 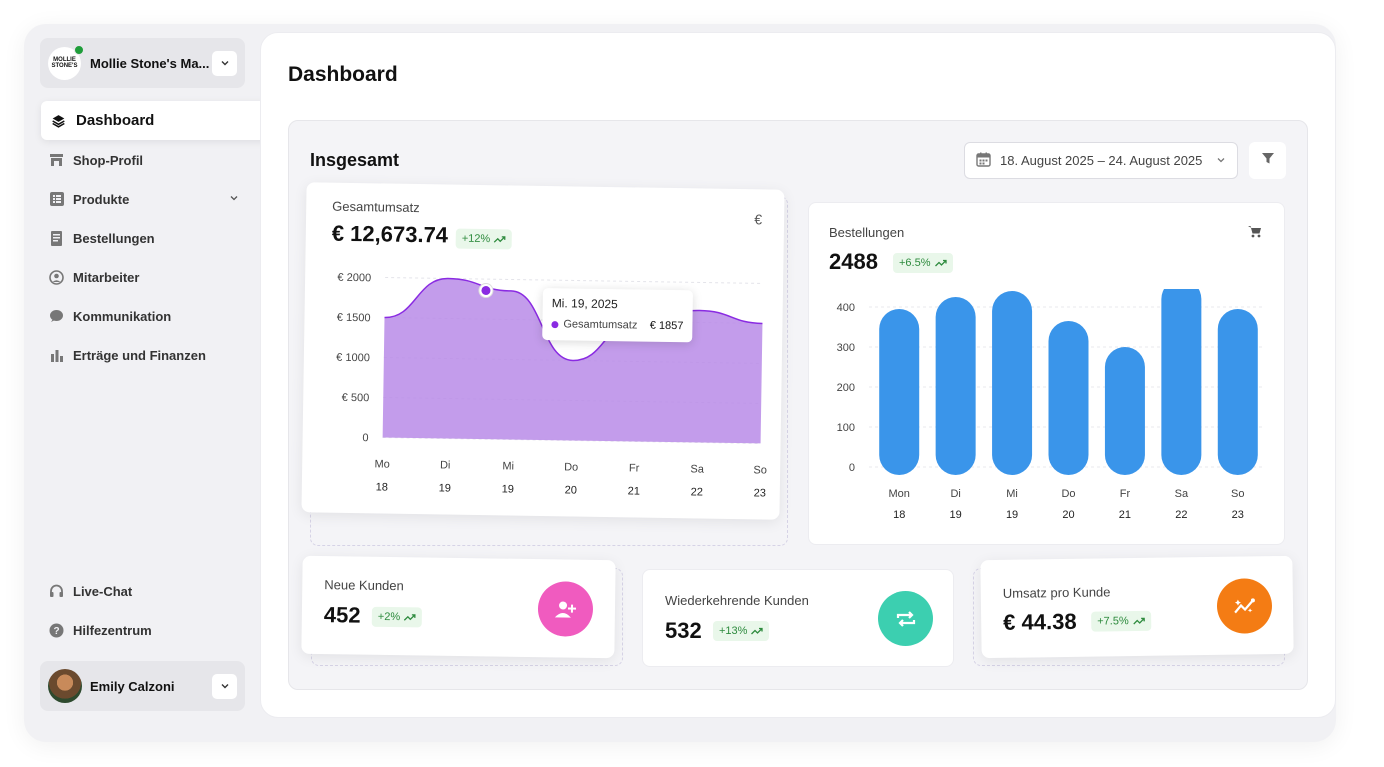 I want to click on avatar, so click(x=65, y=686).